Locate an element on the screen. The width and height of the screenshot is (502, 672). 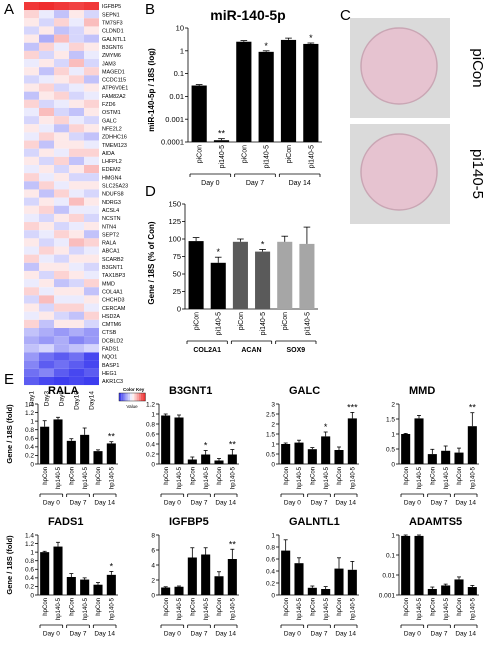
heatmap-gene-label: IGFBP5 is located at coordinates (111, 7).